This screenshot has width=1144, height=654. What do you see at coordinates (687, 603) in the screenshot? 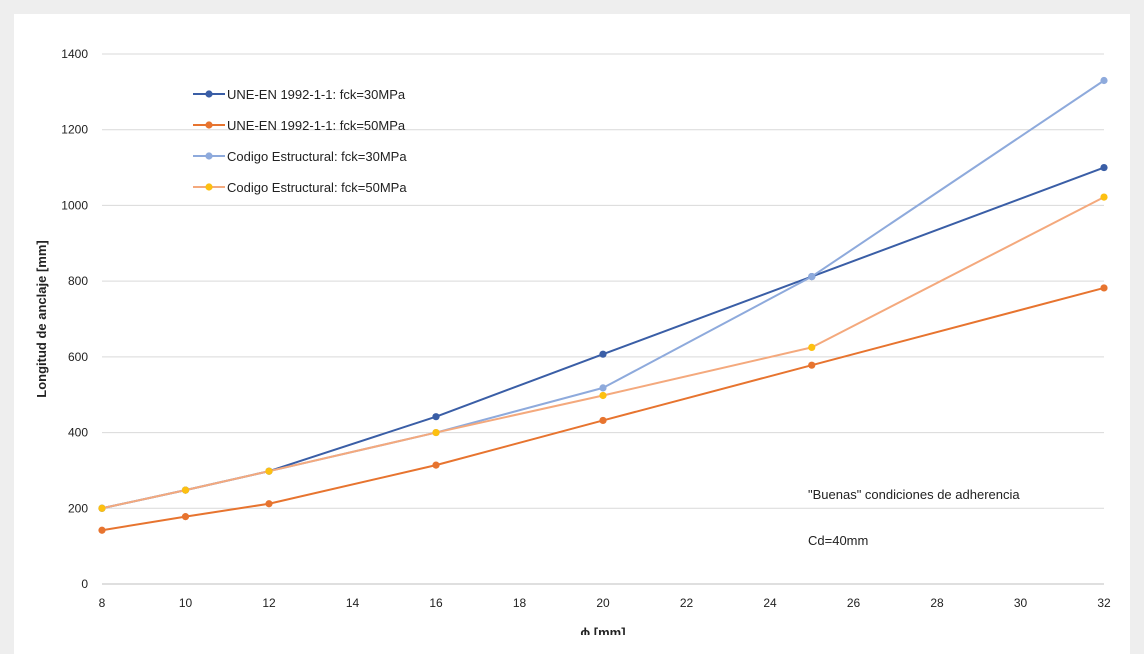
I see `x-tick-label: 22` at bounding box center [687, 603].